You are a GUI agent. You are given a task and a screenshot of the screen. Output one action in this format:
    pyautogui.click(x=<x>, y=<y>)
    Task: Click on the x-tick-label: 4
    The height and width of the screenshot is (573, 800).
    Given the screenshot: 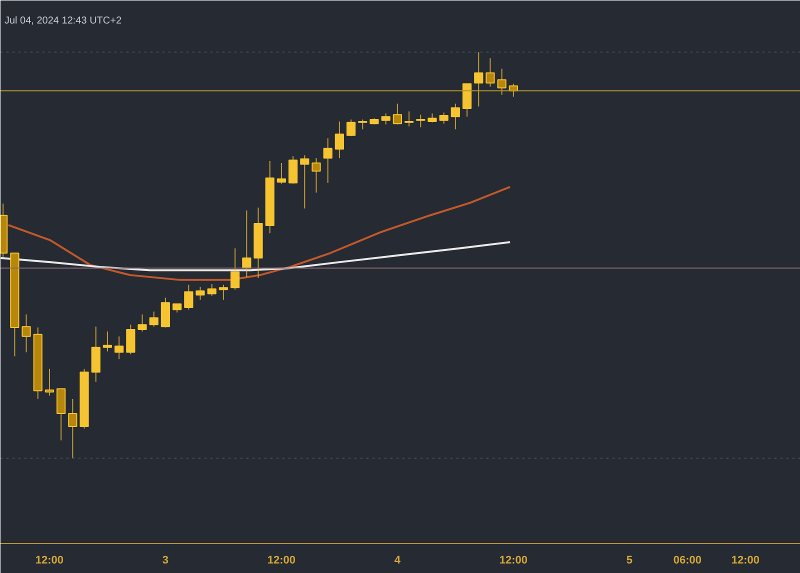 What is the action you would take?
    pyautogui.click(x=398, y=560)
    